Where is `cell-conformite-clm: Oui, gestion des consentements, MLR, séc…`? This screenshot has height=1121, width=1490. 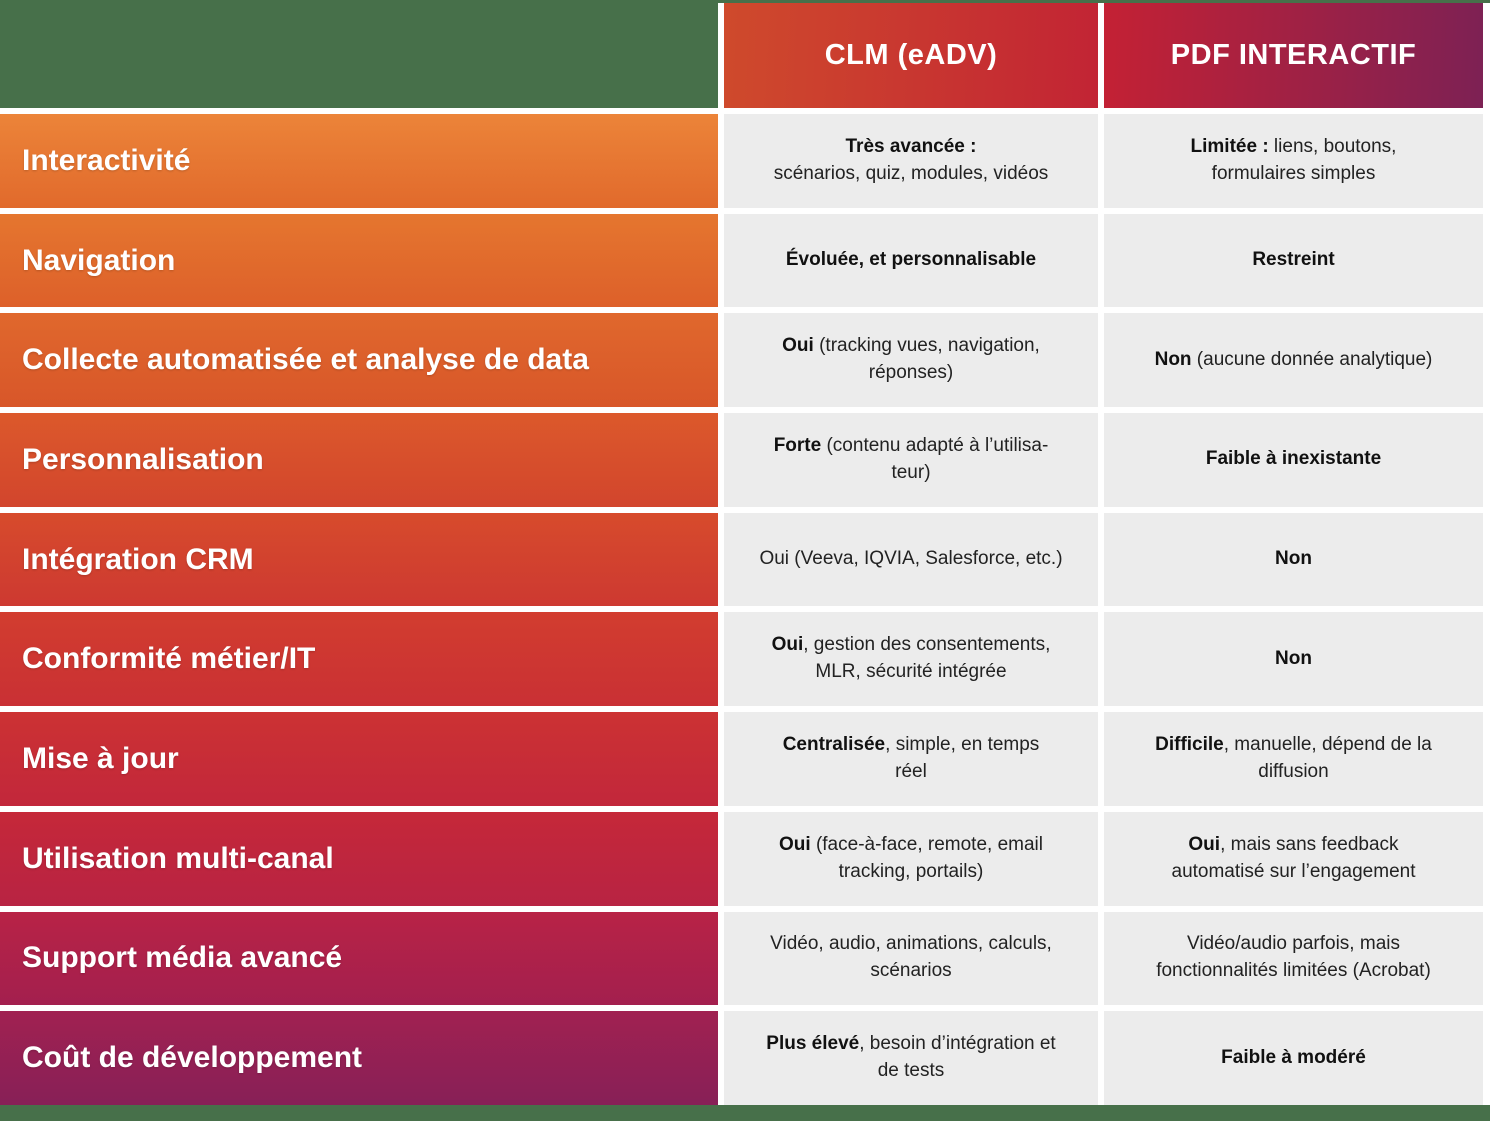 cell-conformite-clm: Oui, gestion des consentements, MLR, séc… is located at coordinates (911, 659).